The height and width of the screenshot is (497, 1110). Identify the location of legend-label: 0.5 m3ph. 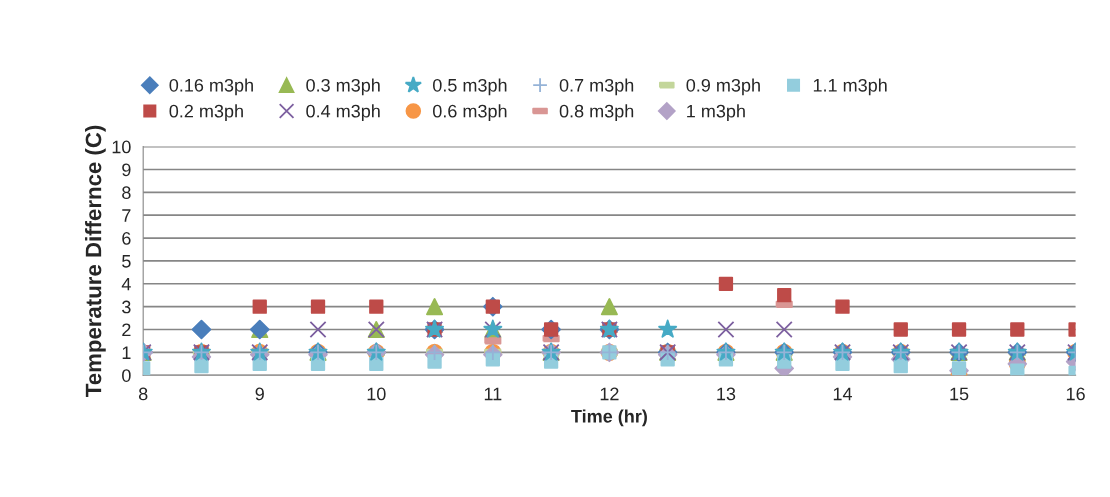
(469, 87).